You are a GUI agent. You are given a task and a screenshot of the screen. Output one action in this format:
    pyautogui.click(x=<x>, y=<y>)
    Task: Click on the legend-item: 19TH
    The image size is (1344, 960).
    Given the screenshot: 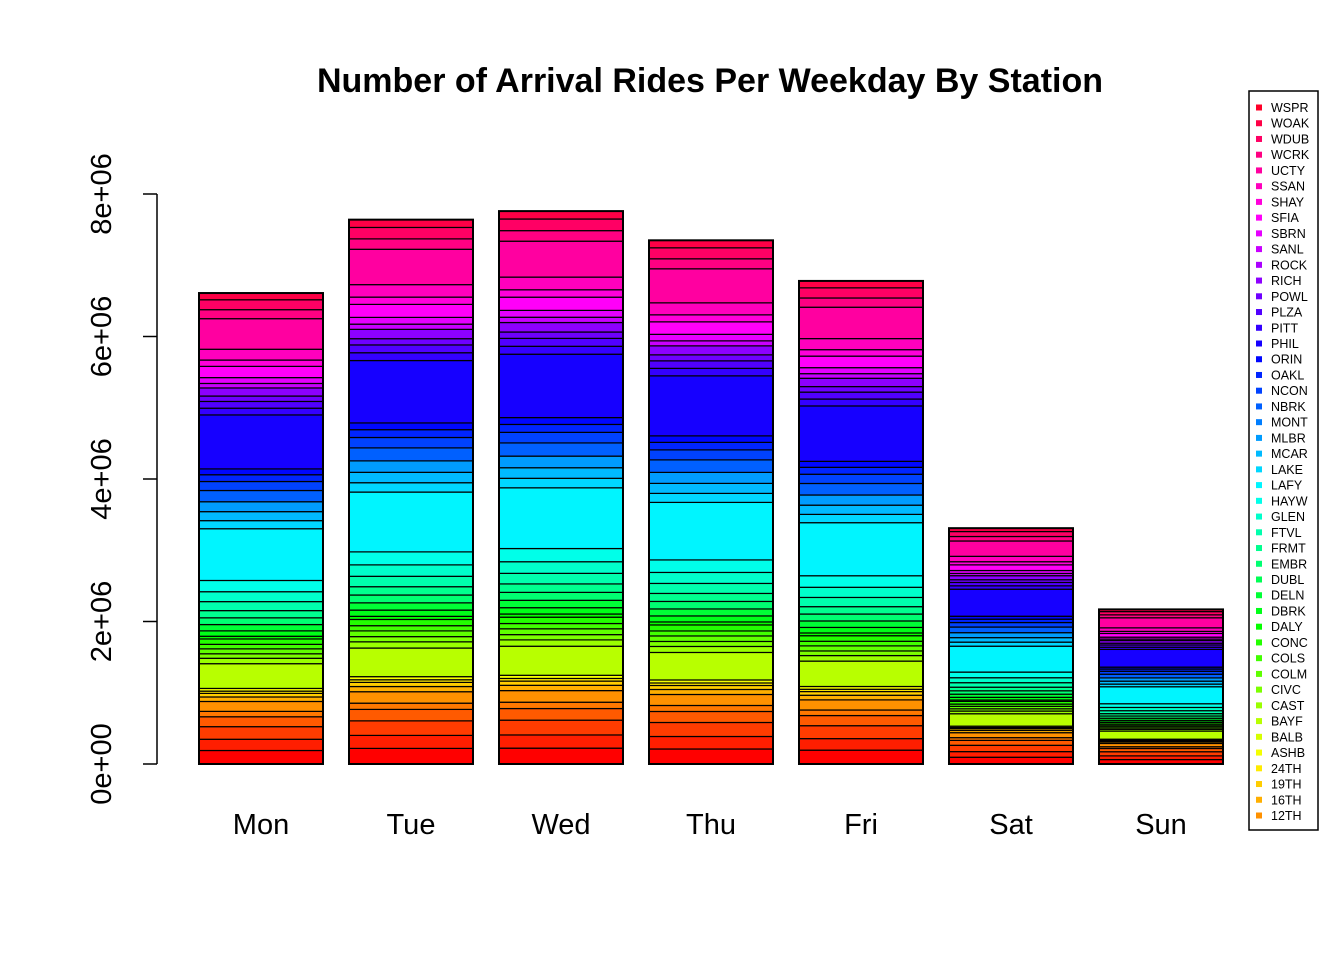 What is the action you would take?
    pyautogui.click(x=1279, y=785)
    